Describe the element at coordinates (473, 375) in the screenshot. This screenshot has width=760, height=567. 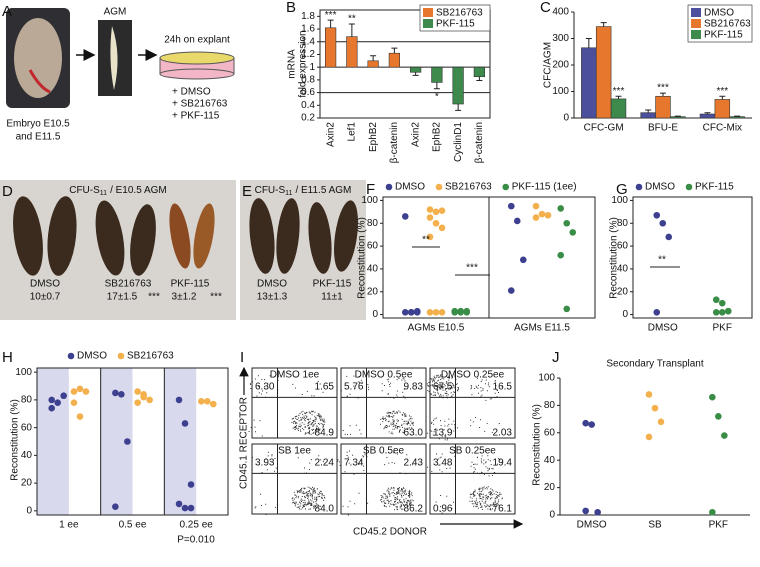
I see `plot-title: DMSO 0.25ee` at that location.